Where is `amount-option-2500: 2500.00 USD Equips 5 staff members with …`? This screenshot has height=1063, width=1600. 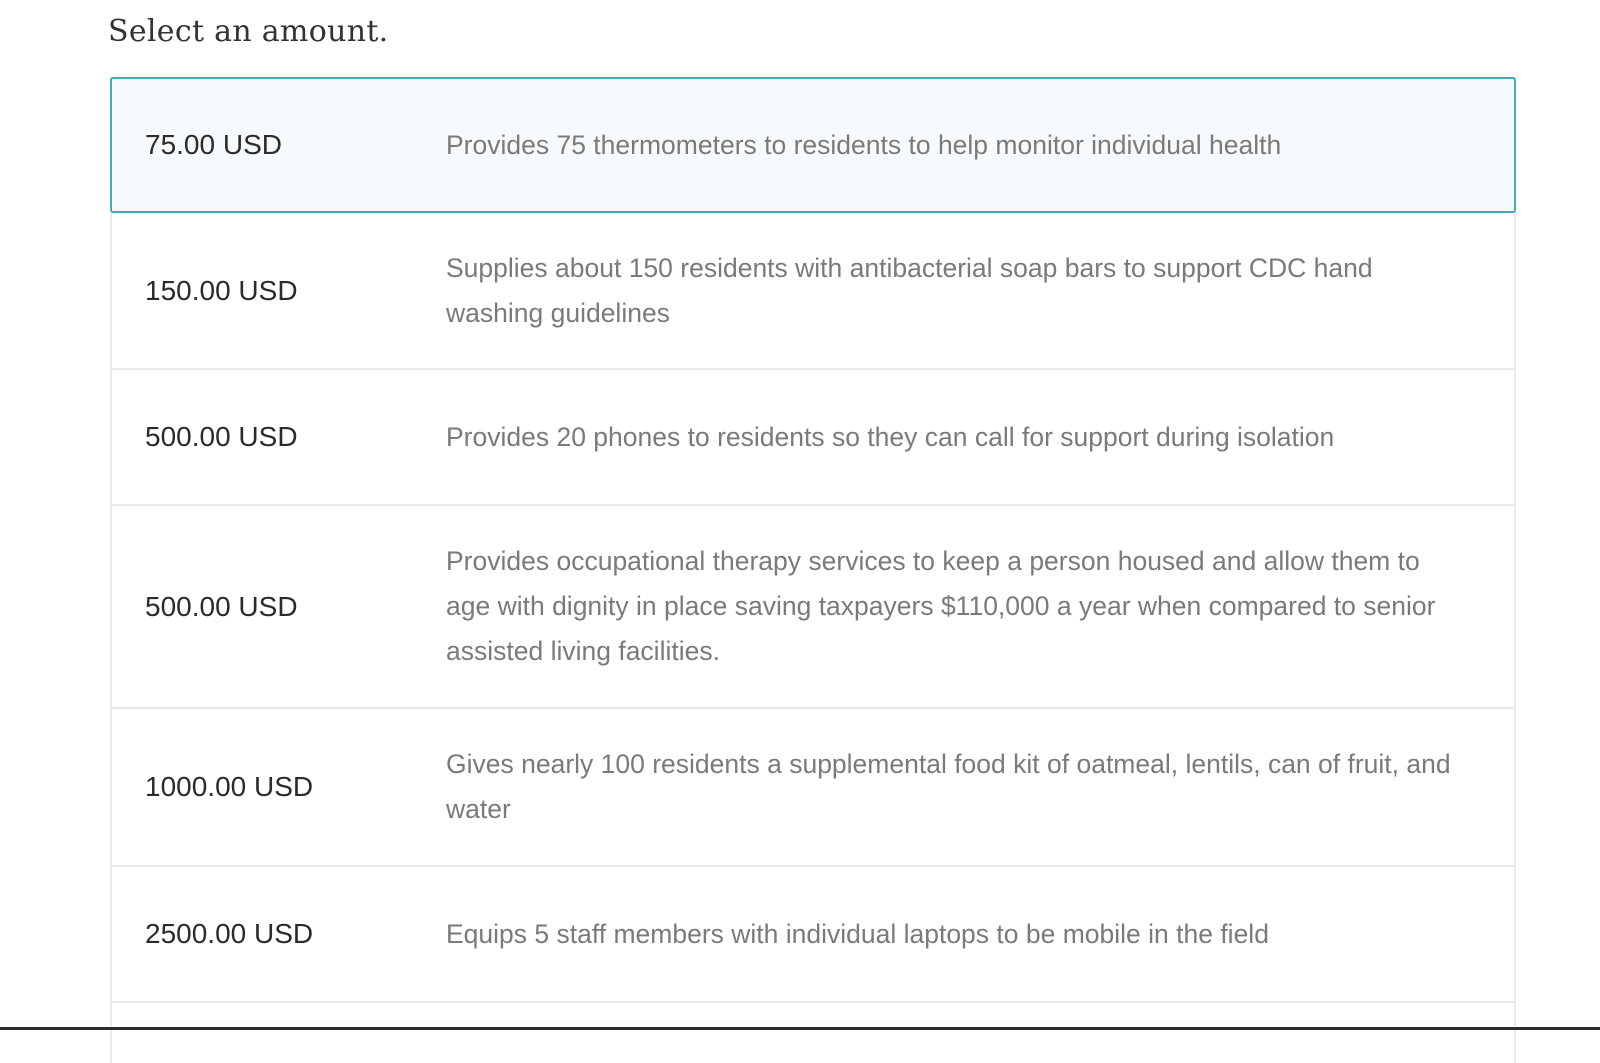
amount-option-2500: 2500.00 USD Equips 5 staff members with … is located at coordinates (813, 935).